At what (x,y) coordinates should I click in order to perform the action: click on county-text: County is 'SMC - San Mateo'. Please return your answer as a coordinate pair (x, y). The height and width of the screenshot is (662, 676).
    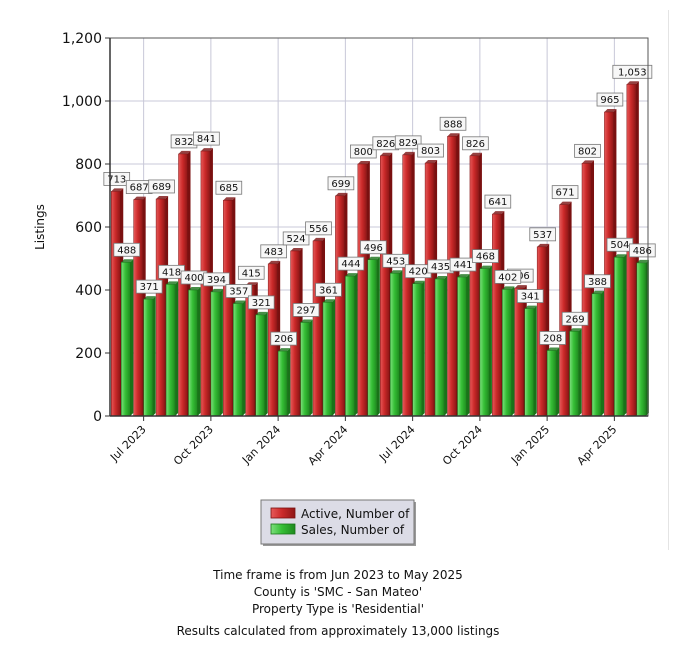
    Looking at the image, I should click on (338, 592).